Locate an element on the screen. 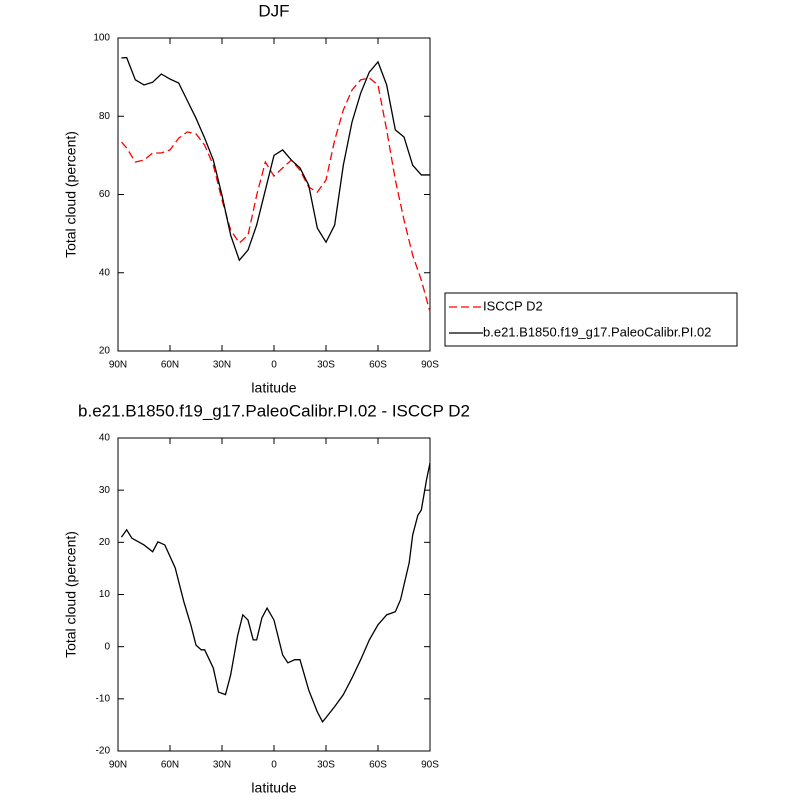  y-tick-label: 60 is located at coordinates (105, 194).